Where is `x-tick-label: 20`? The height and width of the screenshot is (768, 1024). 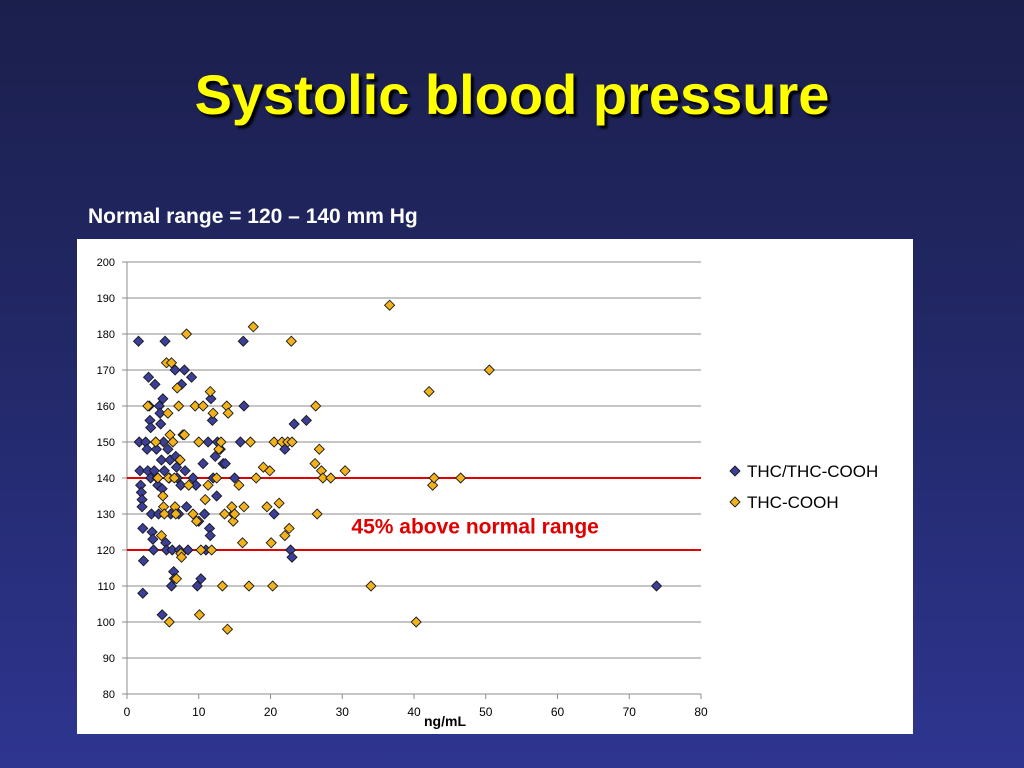 x-tick-label: 20 is located at coordinates (271, 712).